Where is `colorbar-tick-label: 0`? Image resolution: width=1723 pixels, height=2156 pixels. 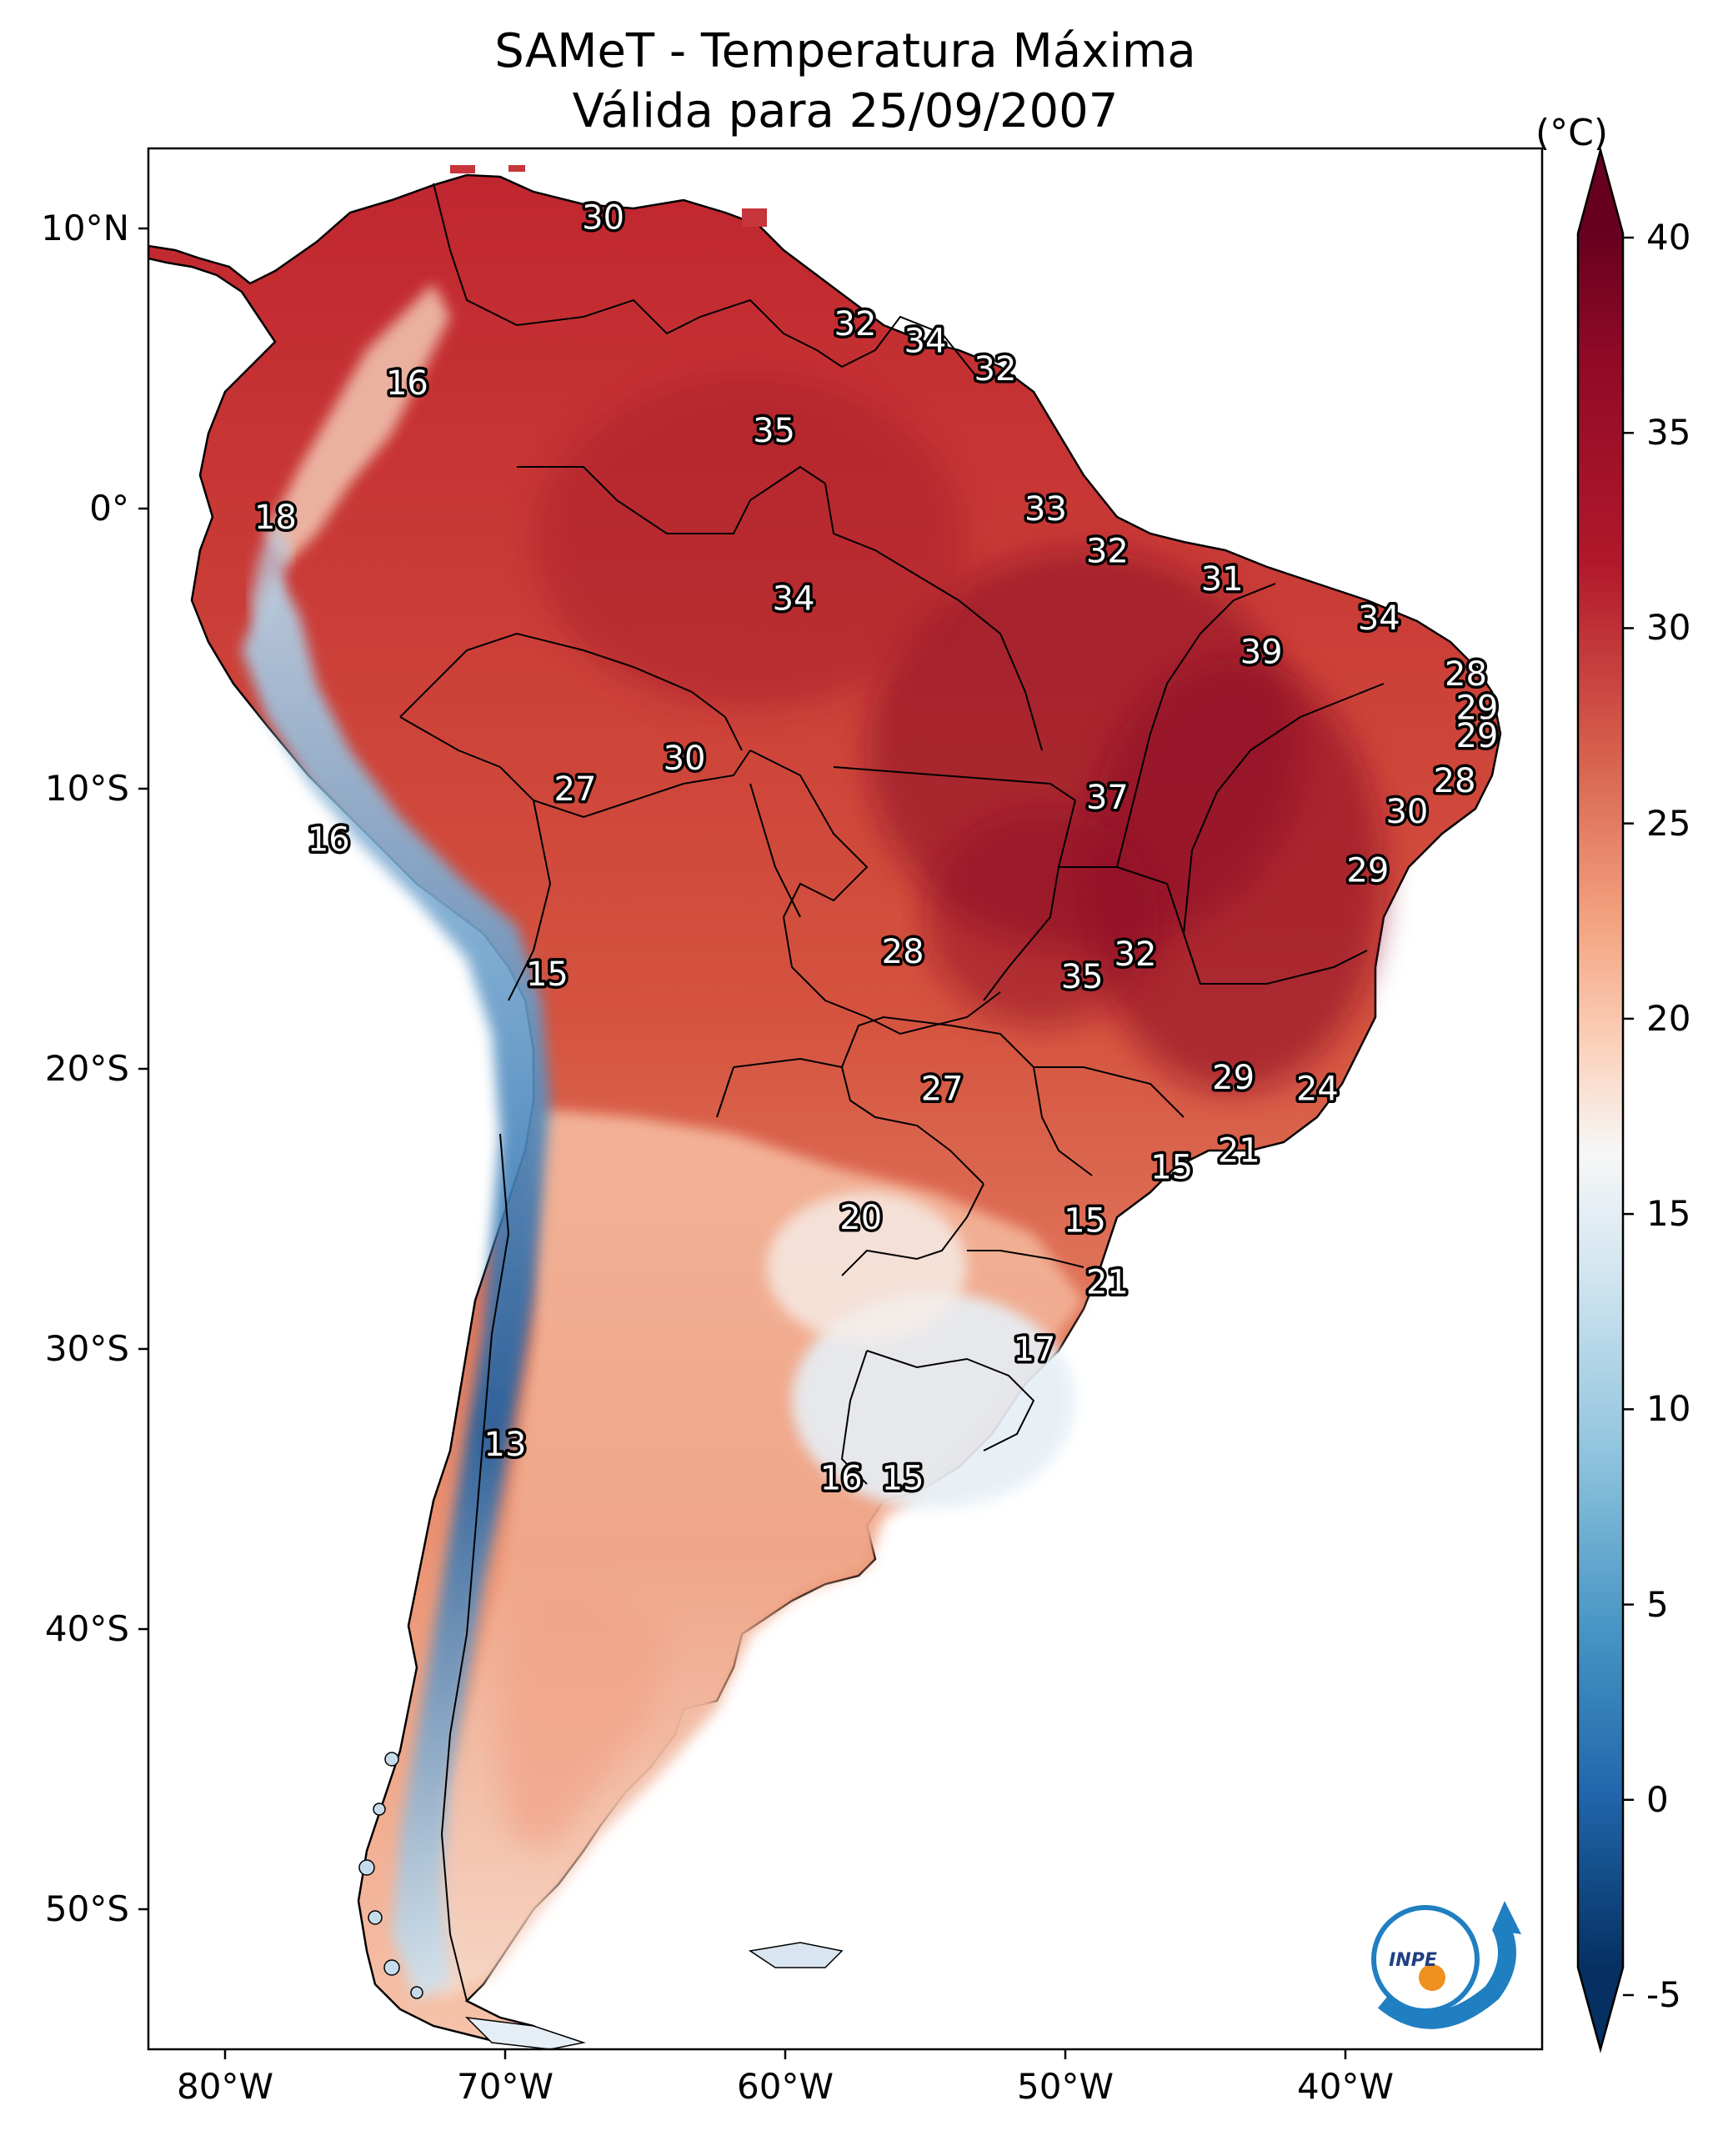 colorbar-tick-label: 0 is located at coordinates (1657, 1799).